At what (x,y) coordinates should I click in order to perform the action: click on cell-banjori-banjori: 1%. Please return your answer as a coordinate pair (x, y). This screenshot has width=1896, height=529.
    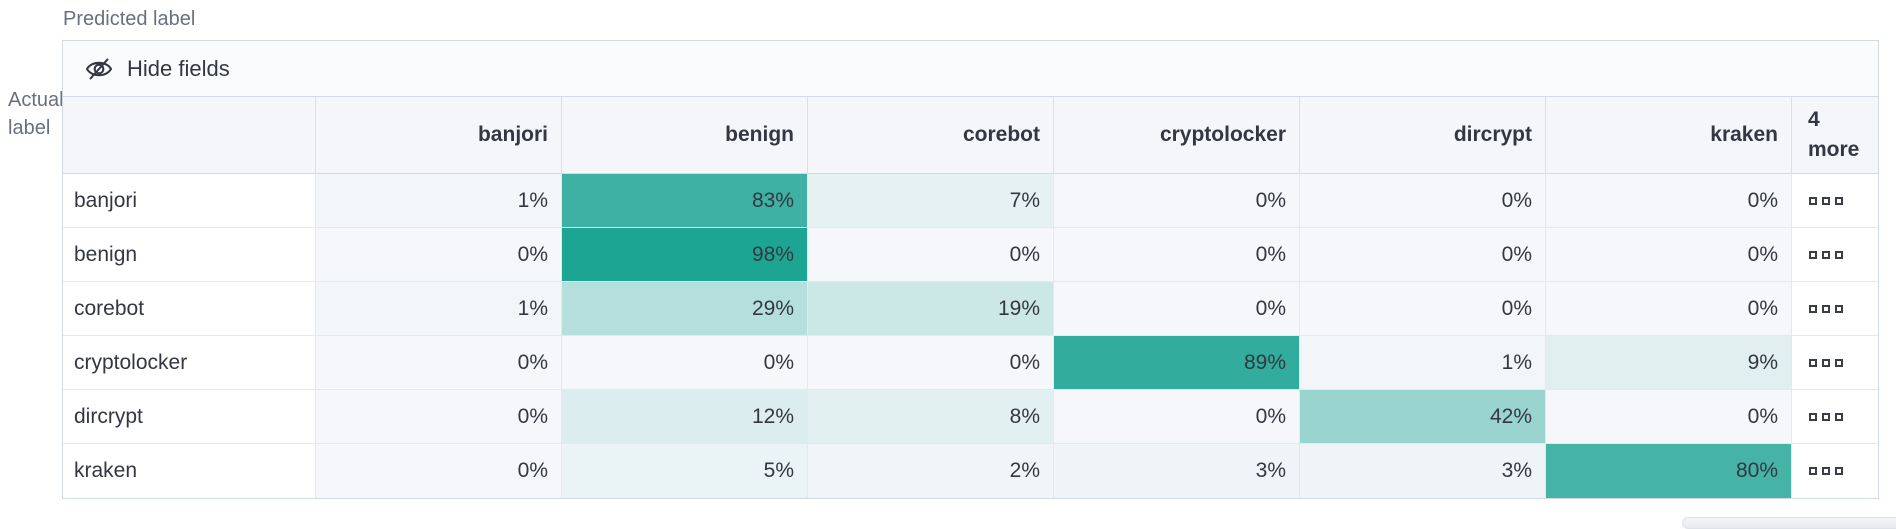
    Looking at the image, I should click on (439, 201).